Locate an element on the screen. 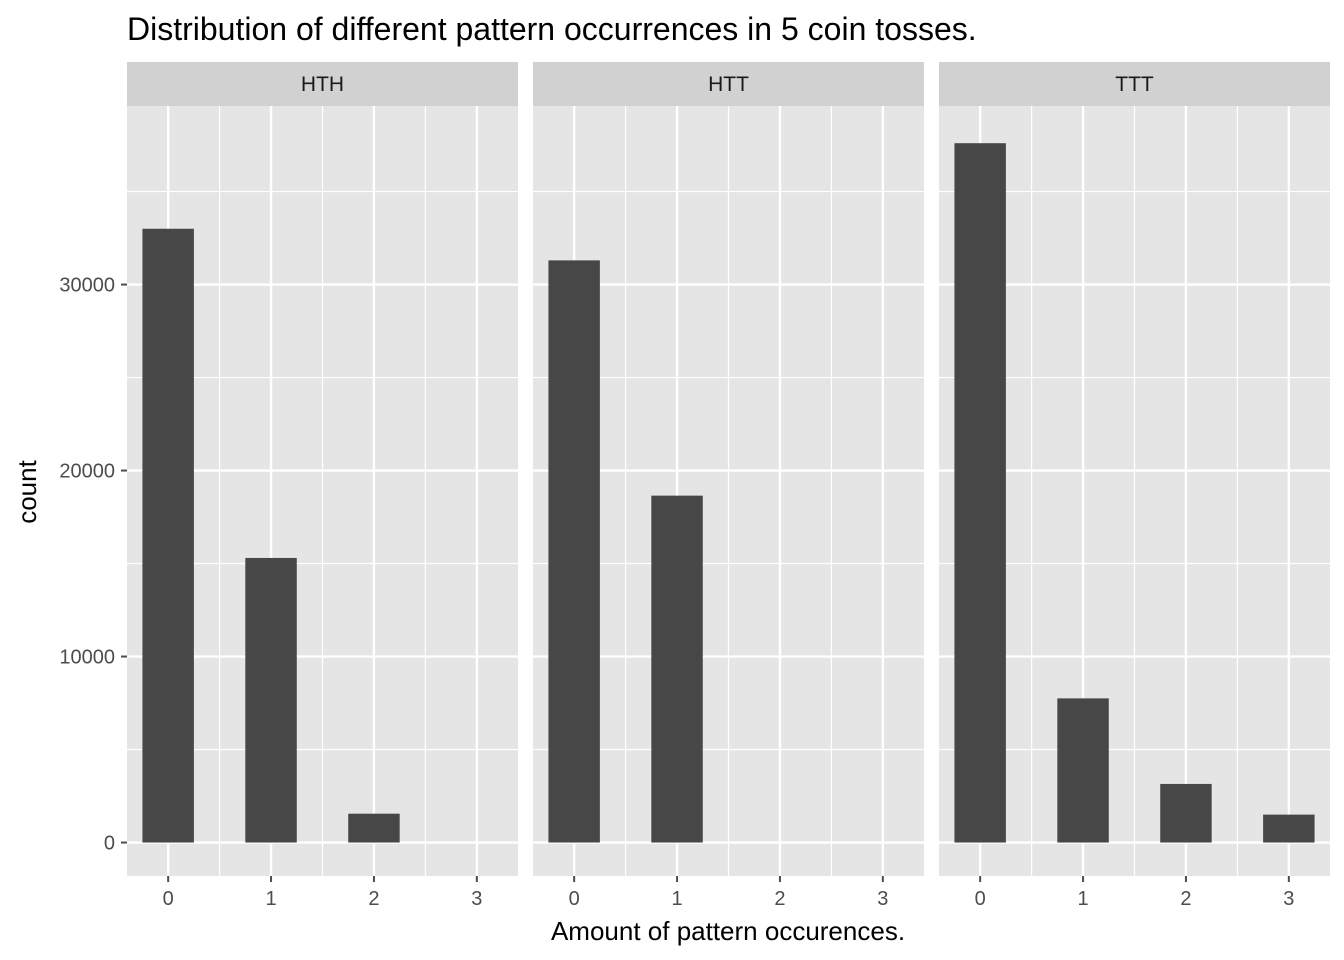  facet-label: TTT is located at coordinates (1134, 84).